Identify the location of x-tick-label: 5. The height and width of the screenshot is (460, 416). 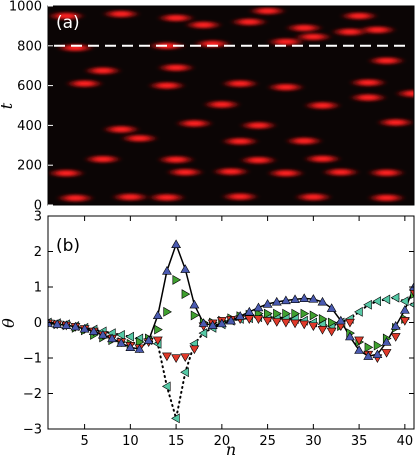
(84, 441).